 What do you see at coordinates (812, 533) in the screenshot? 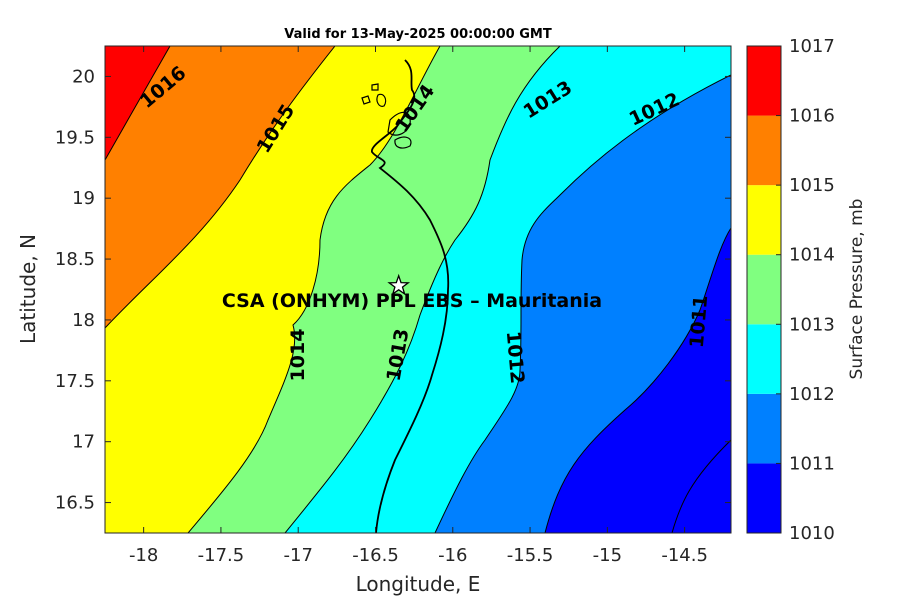
I see `colorbar-tick-label: 1010` at bounding box center [812, 533].